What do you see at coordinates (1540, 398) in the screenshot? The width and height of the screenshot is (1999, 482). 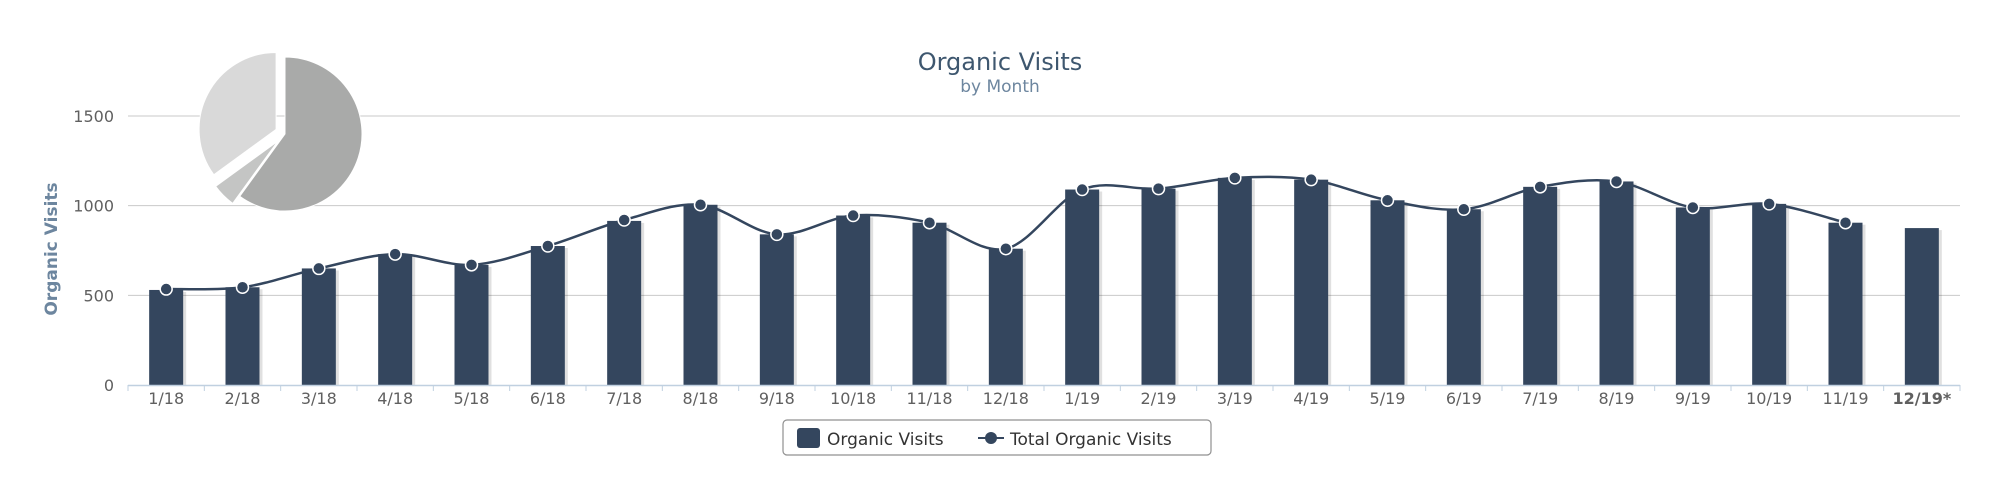 I see `x-tick-label: 7/19` at bounding box center [1540, 398].